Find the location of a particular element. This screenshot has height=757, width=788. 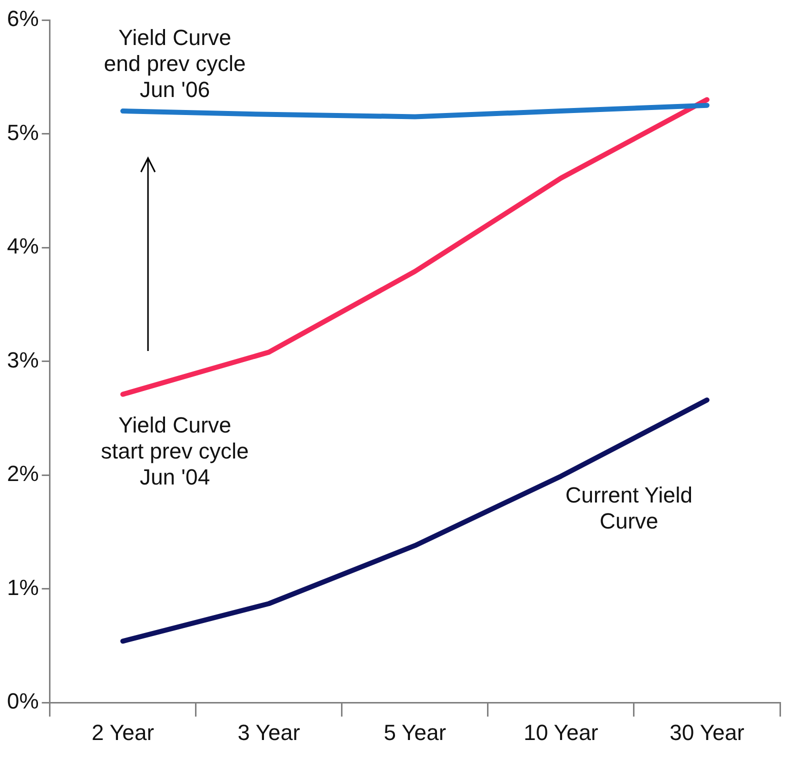

series-label: Yield Curve start prev cycle Jun '04 is located at coordinates (174, 451).